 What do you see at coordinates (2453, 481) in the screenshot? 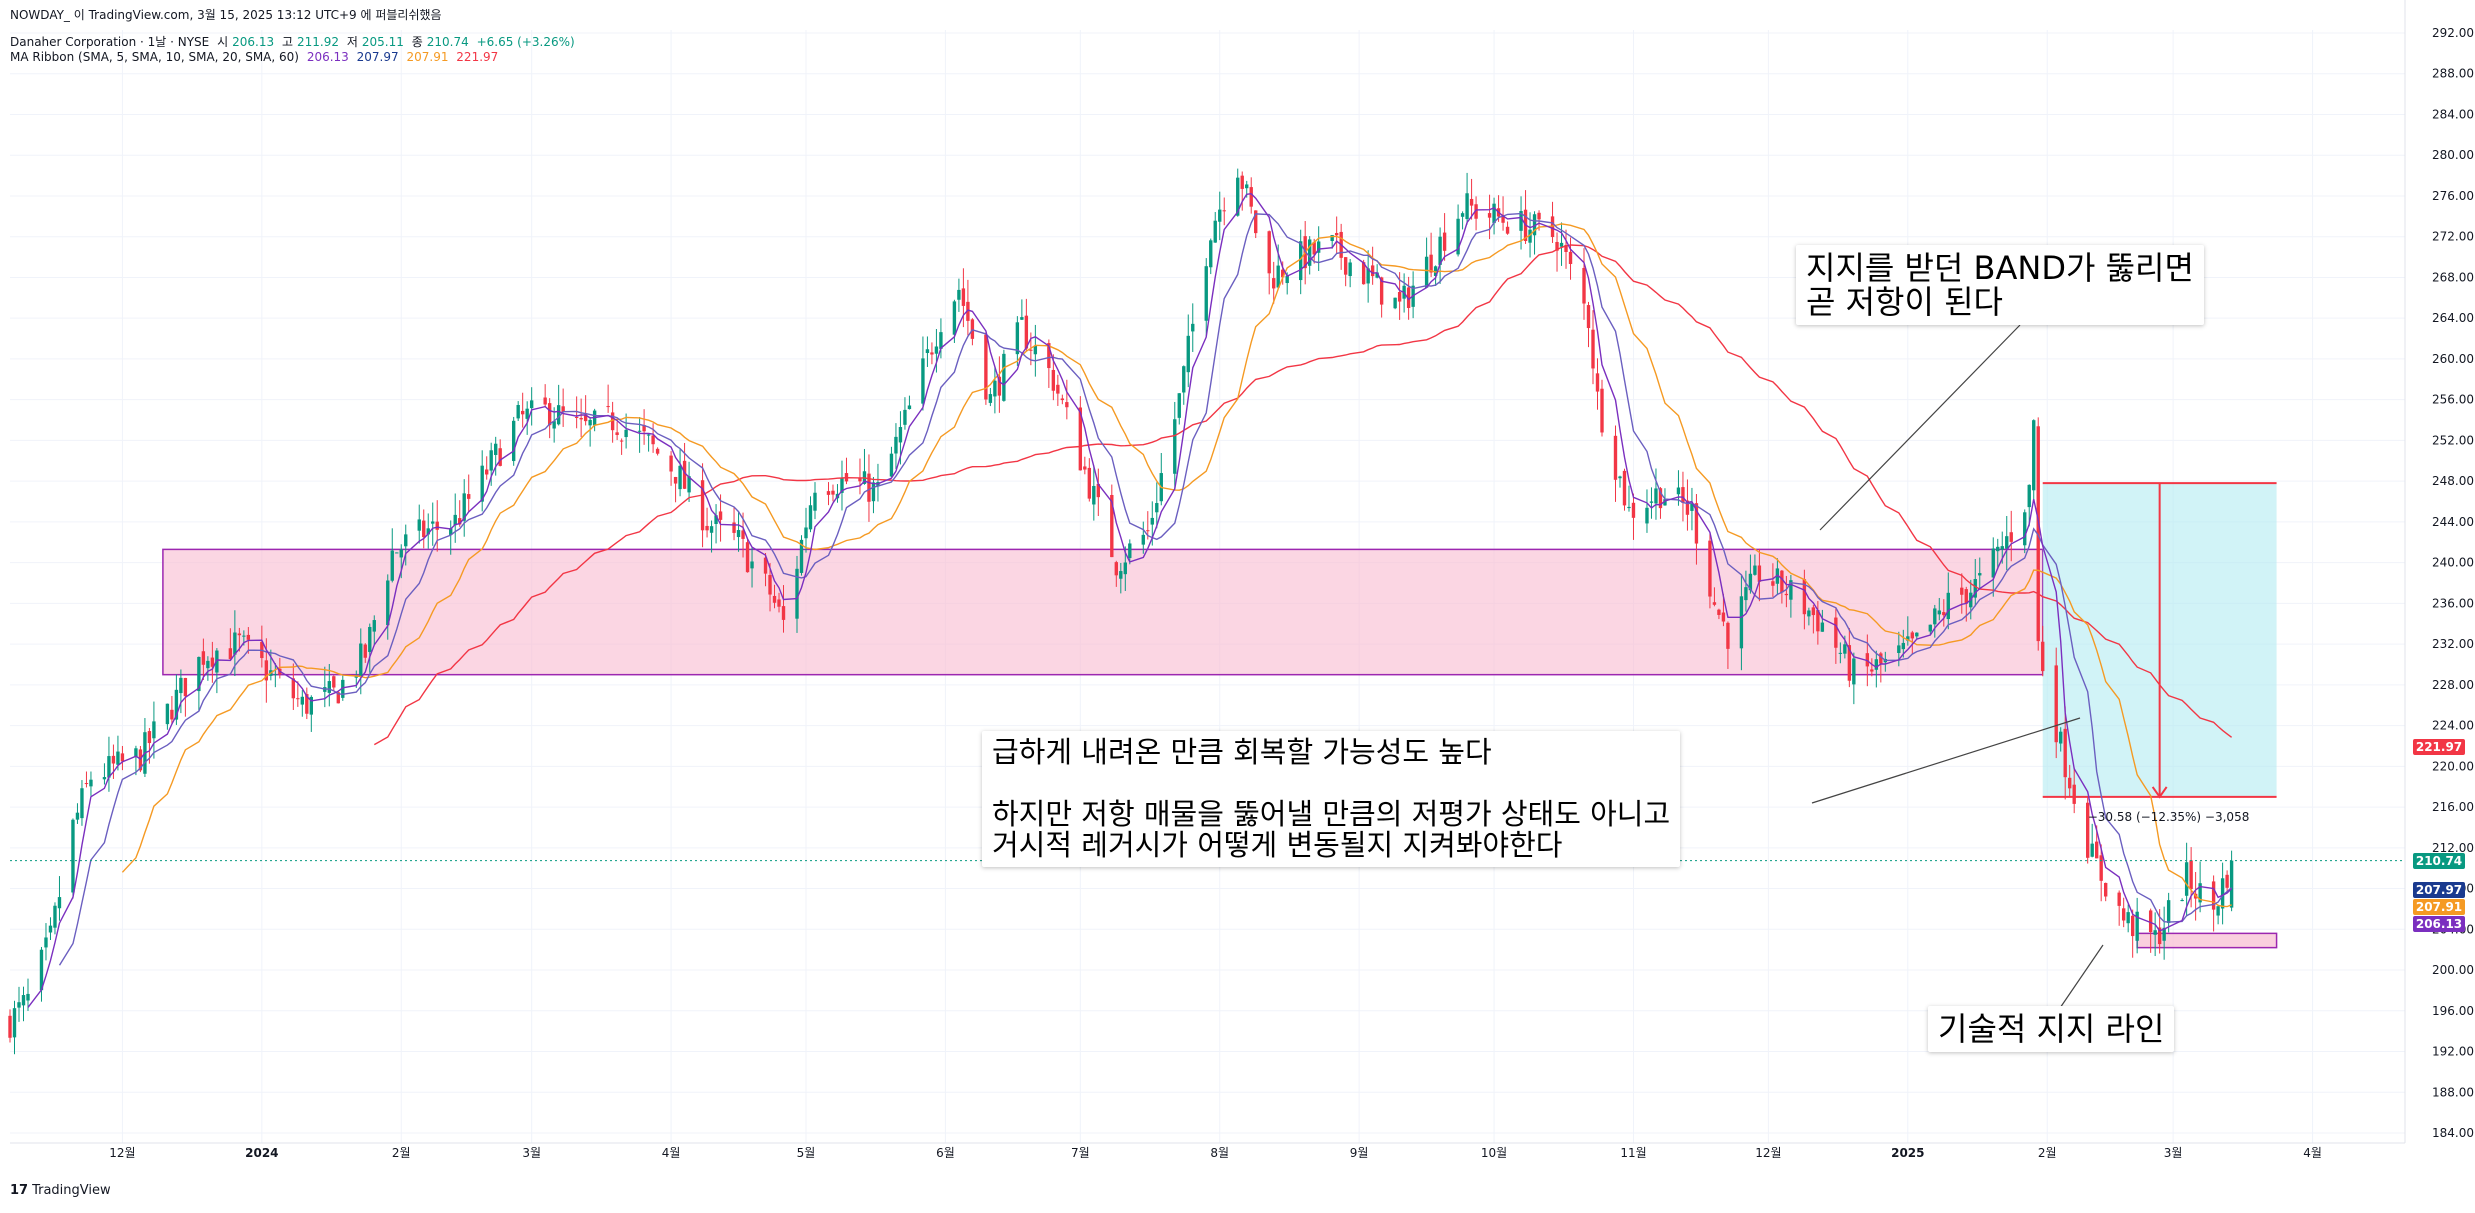
I see `price-tick-label: 248.00` at bounding box center [2453, 481].